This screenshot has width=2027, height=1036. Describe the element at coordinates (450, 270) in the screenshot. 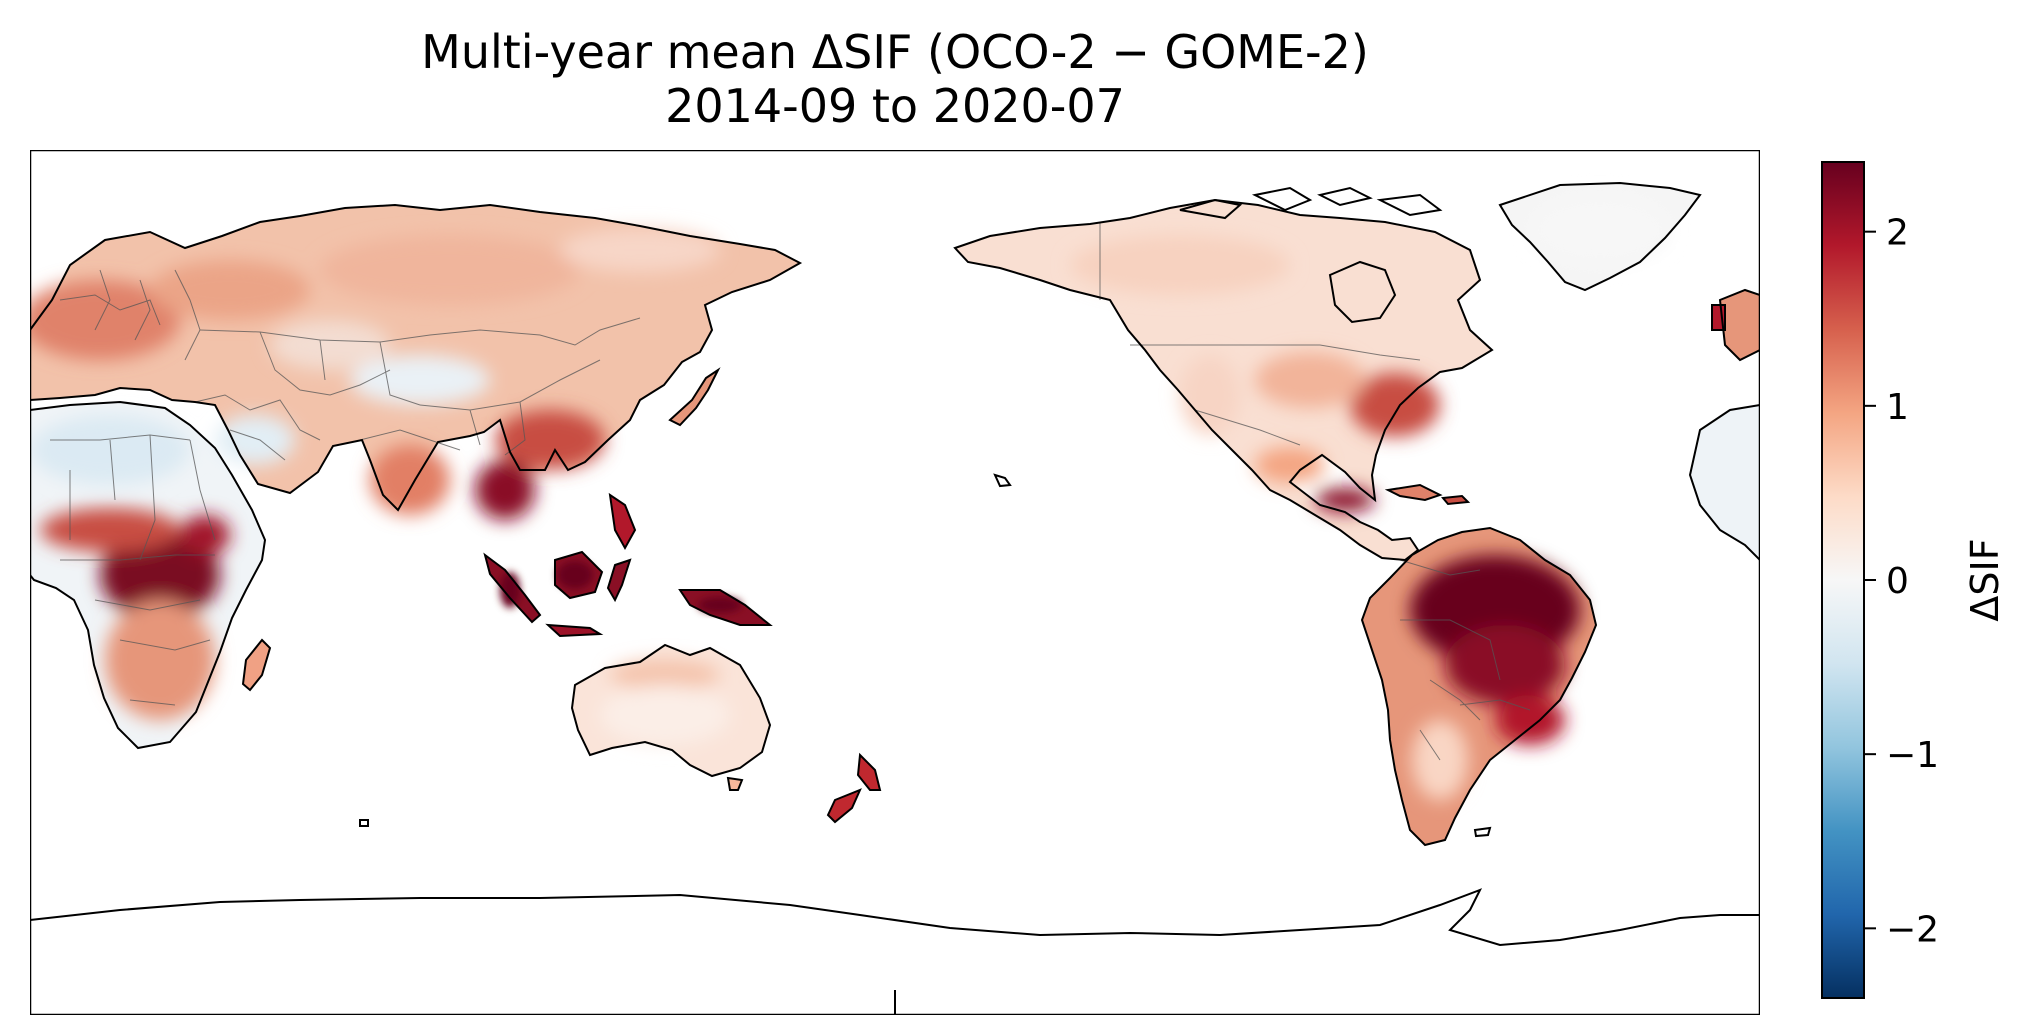

I see `hot-siberia` at that location.